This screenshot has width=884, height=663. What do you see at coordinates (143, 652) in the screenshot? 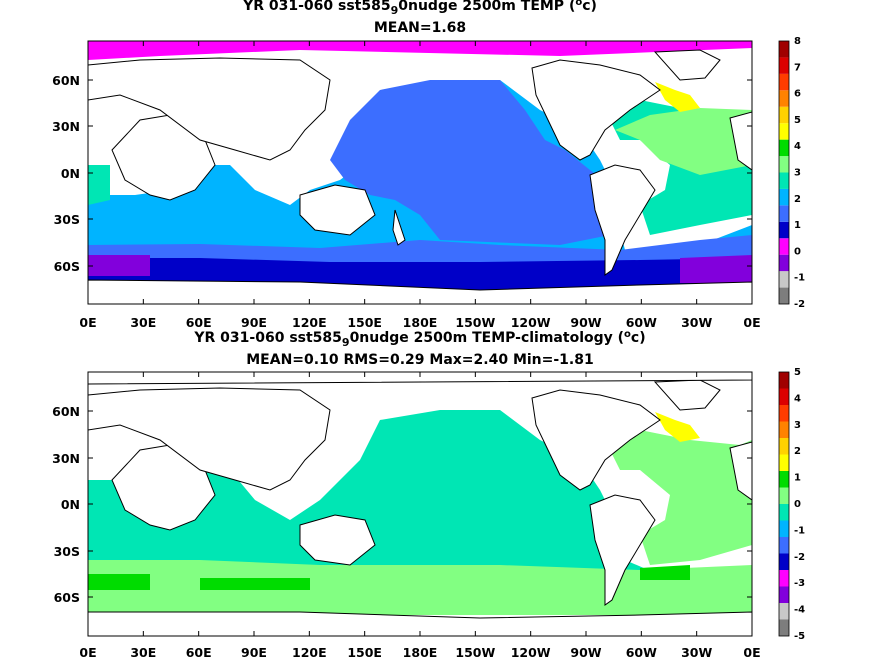
I see `x-tick-label-p2: 30E` at bounding box center [143, 652].